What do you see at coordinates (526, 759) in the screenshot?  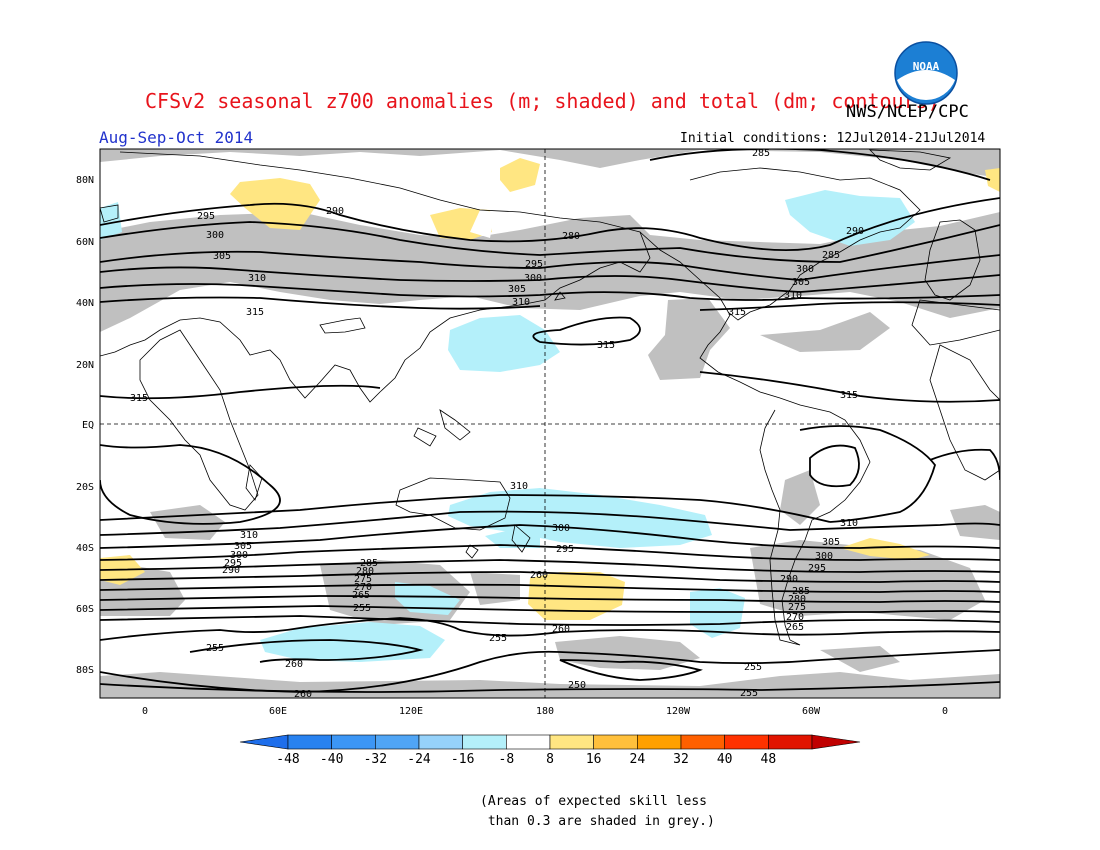 I see `colorbar-labels: -48 -40 -32 -24 -16 -8 8 16 24 32 40 48` at bounding box center [526, 759].